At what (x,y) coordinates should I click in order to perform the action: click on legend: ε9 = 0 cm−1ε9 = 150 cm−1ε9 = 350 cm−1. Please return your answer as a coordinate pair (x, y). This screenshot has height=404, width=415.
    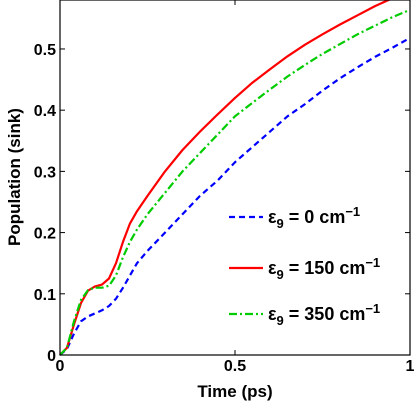
    Looking at the image, I should click on (304, 266).